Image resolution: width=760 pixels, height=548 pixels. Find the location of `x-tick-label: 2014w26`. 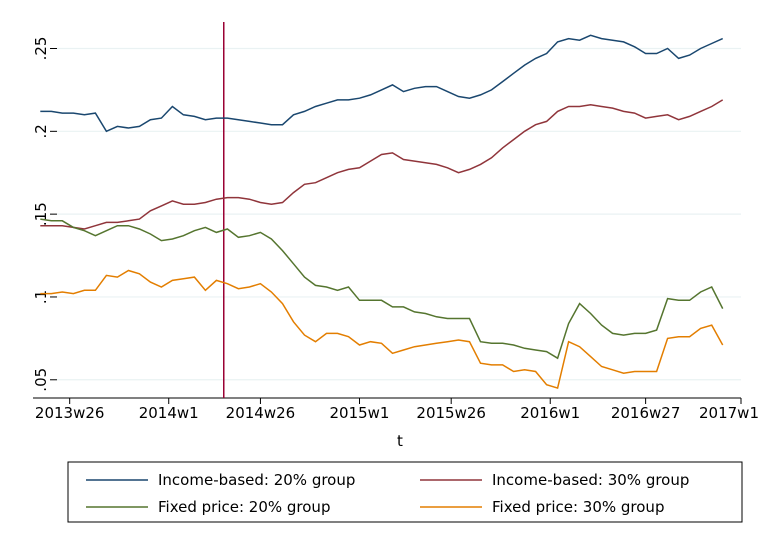

x-tick-label: 2014w26 is located at coordinates (261, 413).